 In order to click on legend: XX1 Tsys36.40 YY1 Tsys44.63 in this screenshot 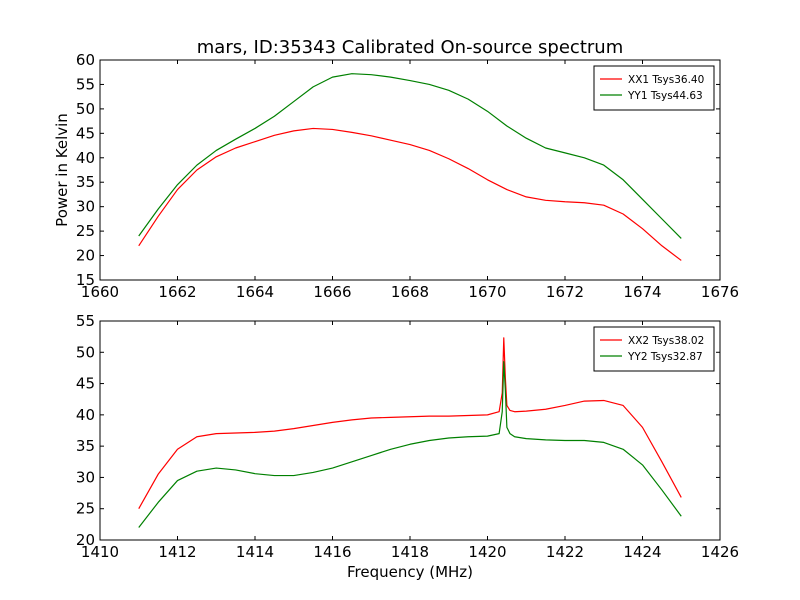, I will do `click(654, 88)`.